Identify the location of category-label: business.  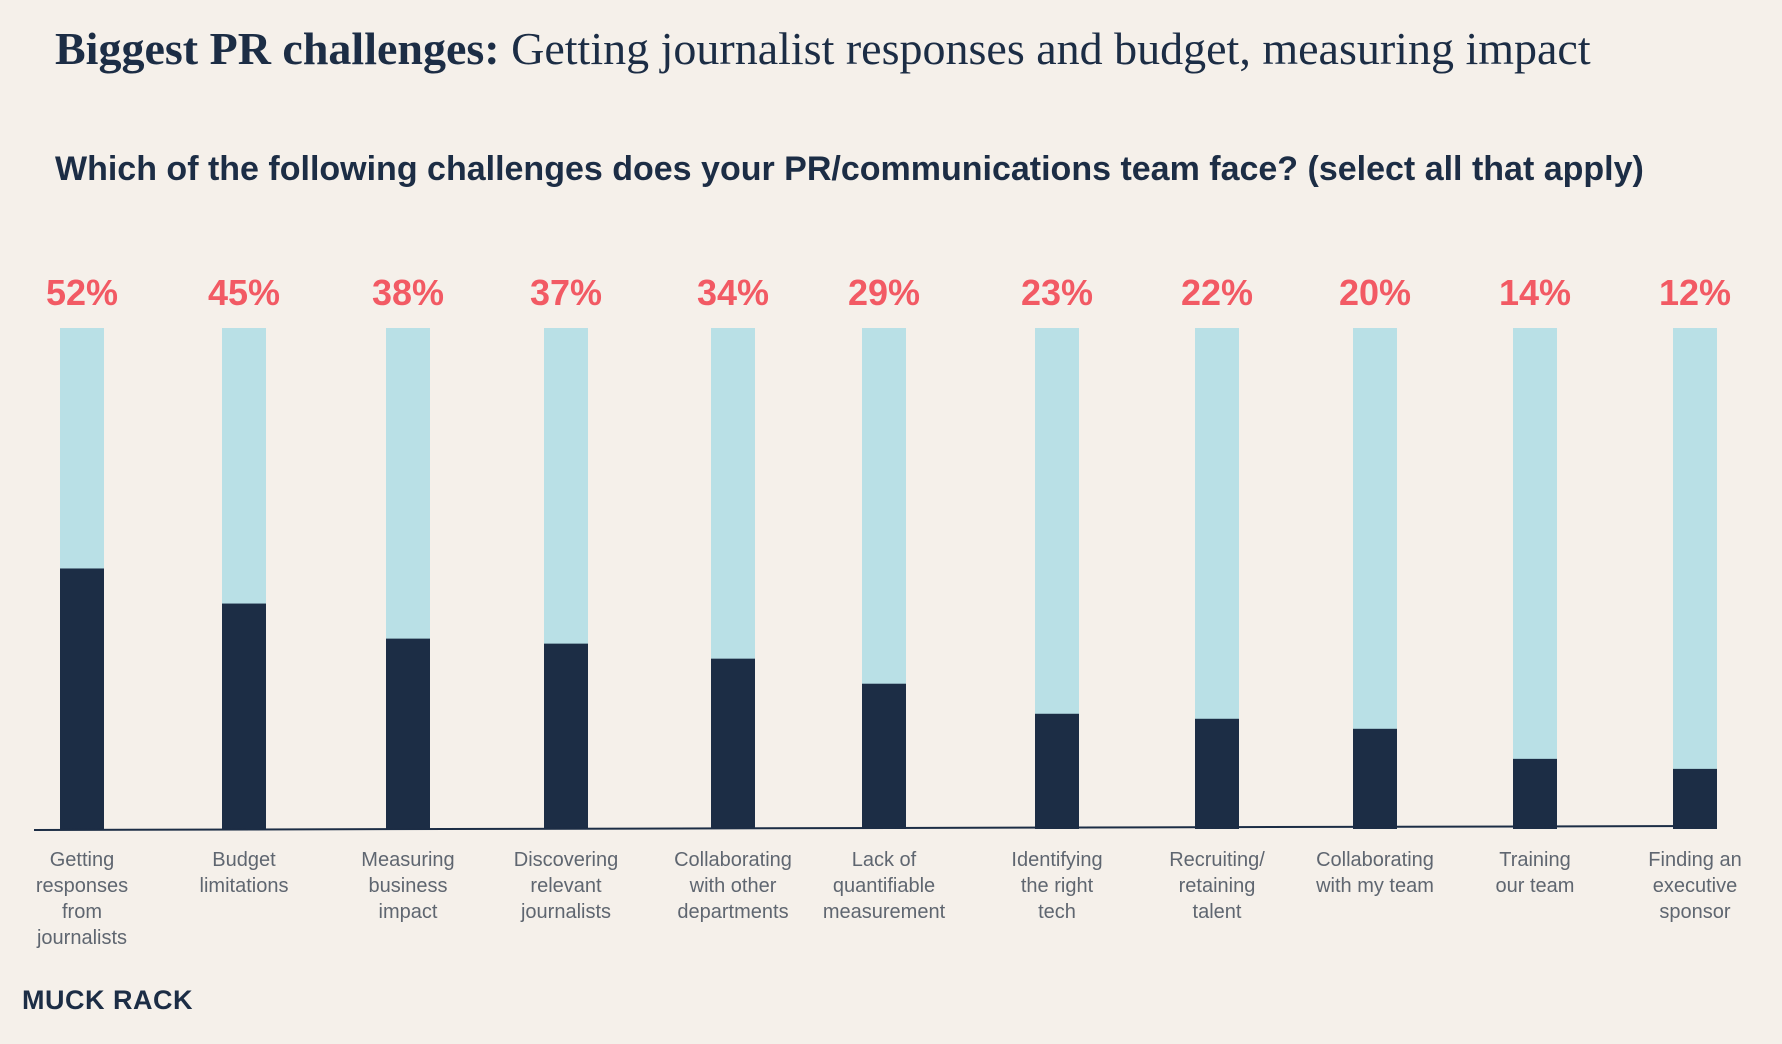
(408, 886).